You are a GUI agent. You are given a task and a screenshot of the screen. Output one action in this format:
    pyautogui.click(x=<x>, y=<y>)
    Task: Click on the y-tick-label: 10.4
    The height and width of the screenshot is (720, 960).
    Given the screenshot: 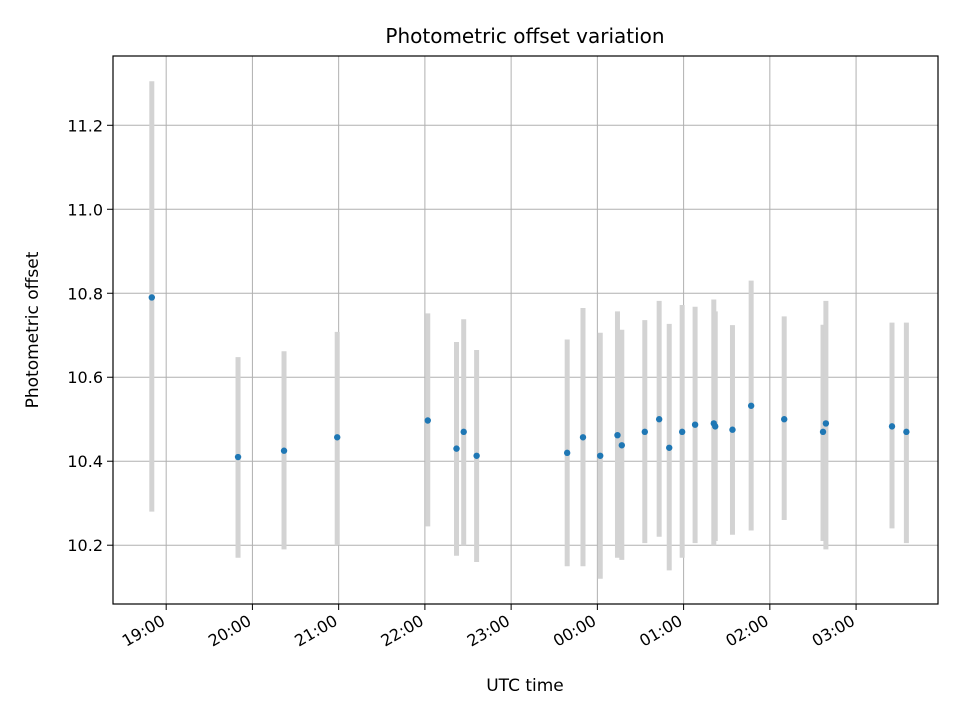 What is the action you would take?
    pyautogui.click(x=85, y=461)
    